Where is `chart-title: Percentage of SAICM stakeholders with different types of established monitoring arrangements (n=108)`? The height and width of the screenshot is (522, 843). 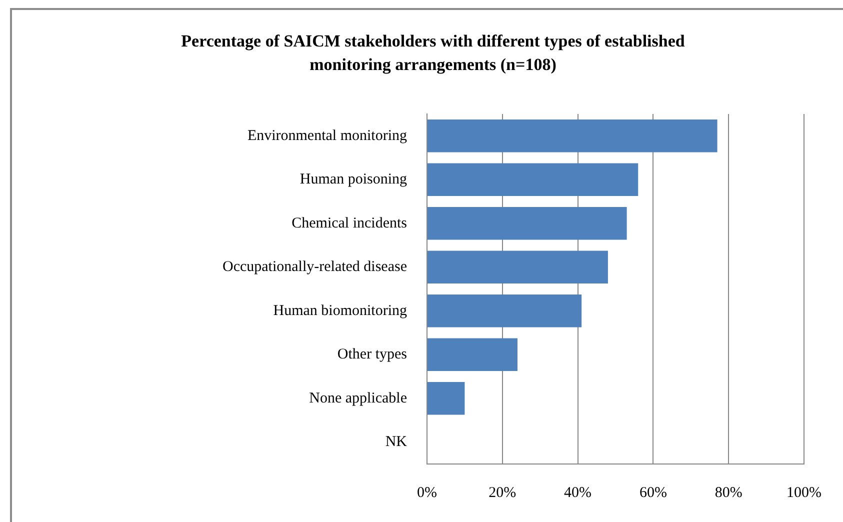
chart-title: Percentage of SAICM stakeholders with different types of established monitoring arrangements (n=108) is located at coordinates (433, 52).